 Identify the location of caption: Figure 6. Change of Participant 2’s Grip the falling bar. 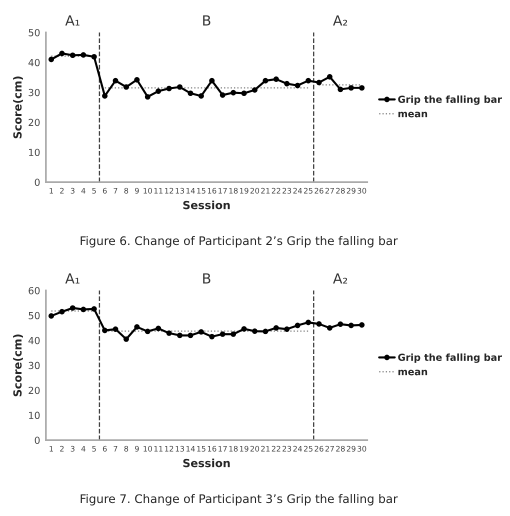
(239, 242).